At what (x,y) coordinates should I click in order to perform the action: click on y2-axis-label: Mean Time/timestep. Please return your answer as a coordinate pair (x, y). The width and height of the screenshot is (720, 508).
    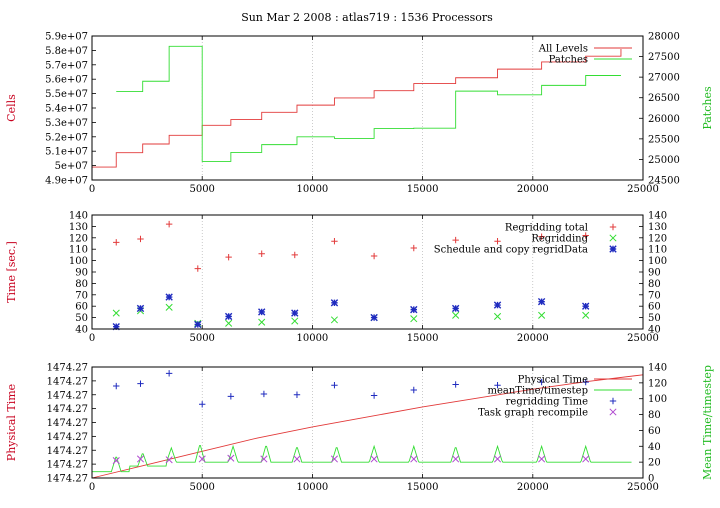
    Looking at the image, I should click on (707, 422).